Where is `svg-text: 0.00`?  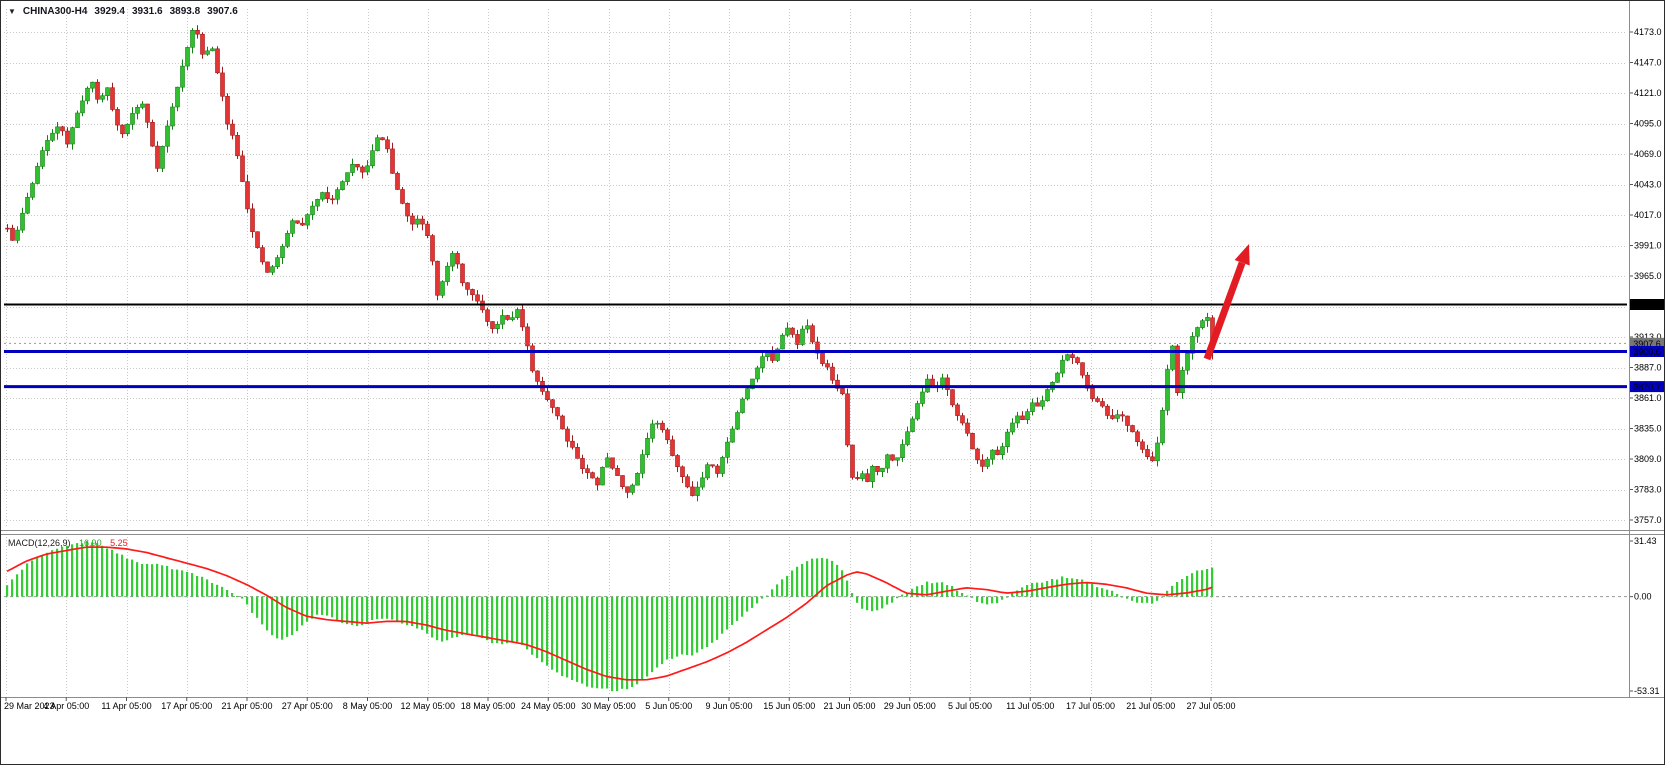 svg-text: 0.00 is located at coordinates (1643, 597).